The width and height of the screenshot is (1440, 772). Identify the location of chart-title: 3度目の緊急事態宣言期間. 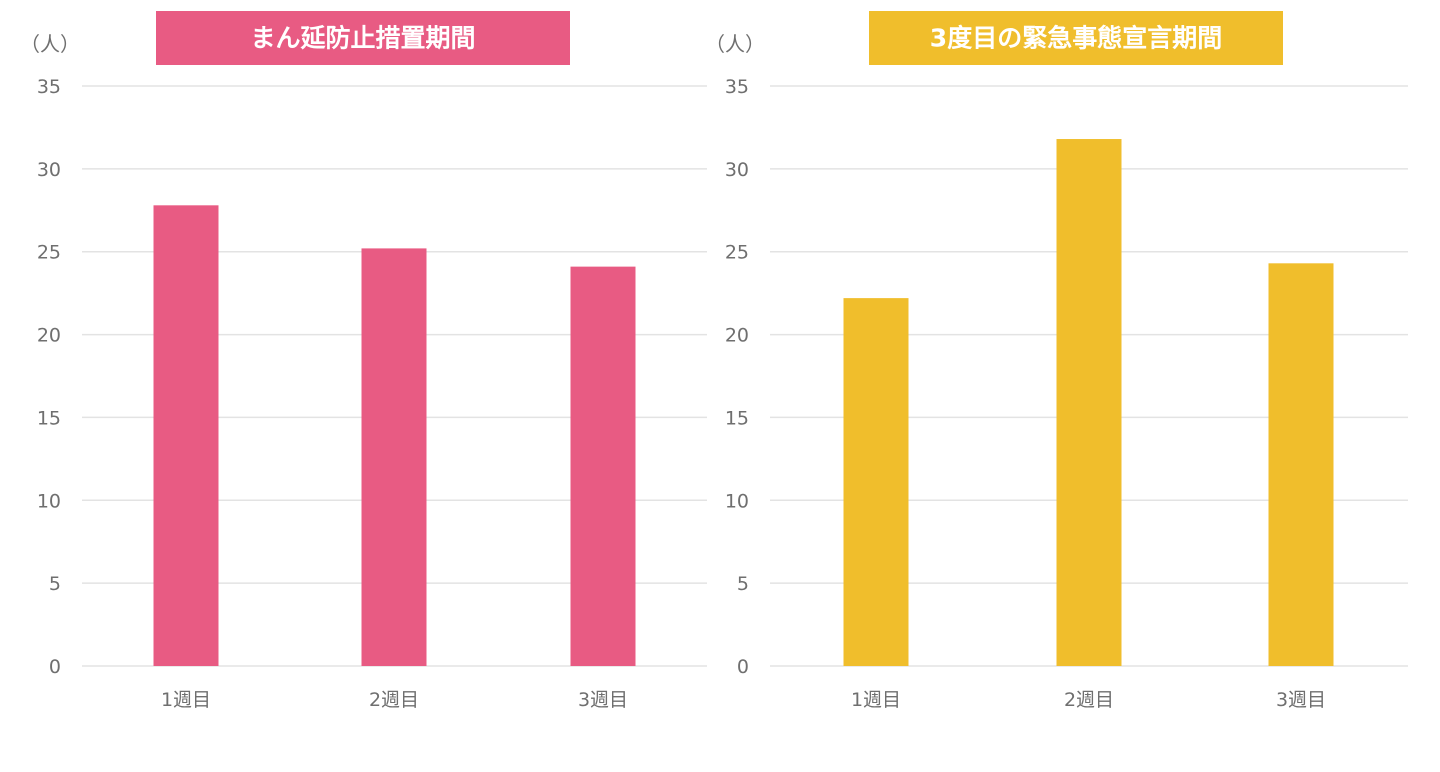
(1076, 38).